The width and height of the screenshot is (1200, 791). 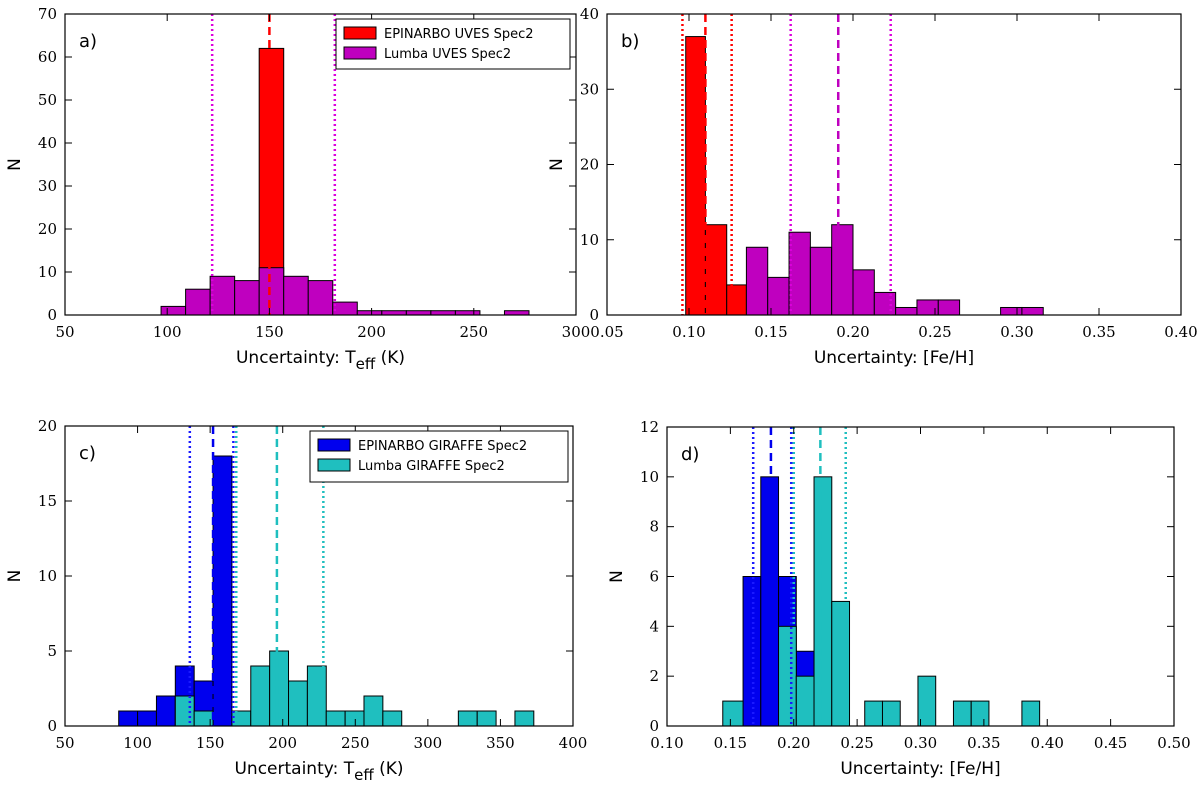 What do you see at coordinates (856, 743) in the screenshot?
I see `x-tick-label: 0.25` at bounding box center [856, 743].